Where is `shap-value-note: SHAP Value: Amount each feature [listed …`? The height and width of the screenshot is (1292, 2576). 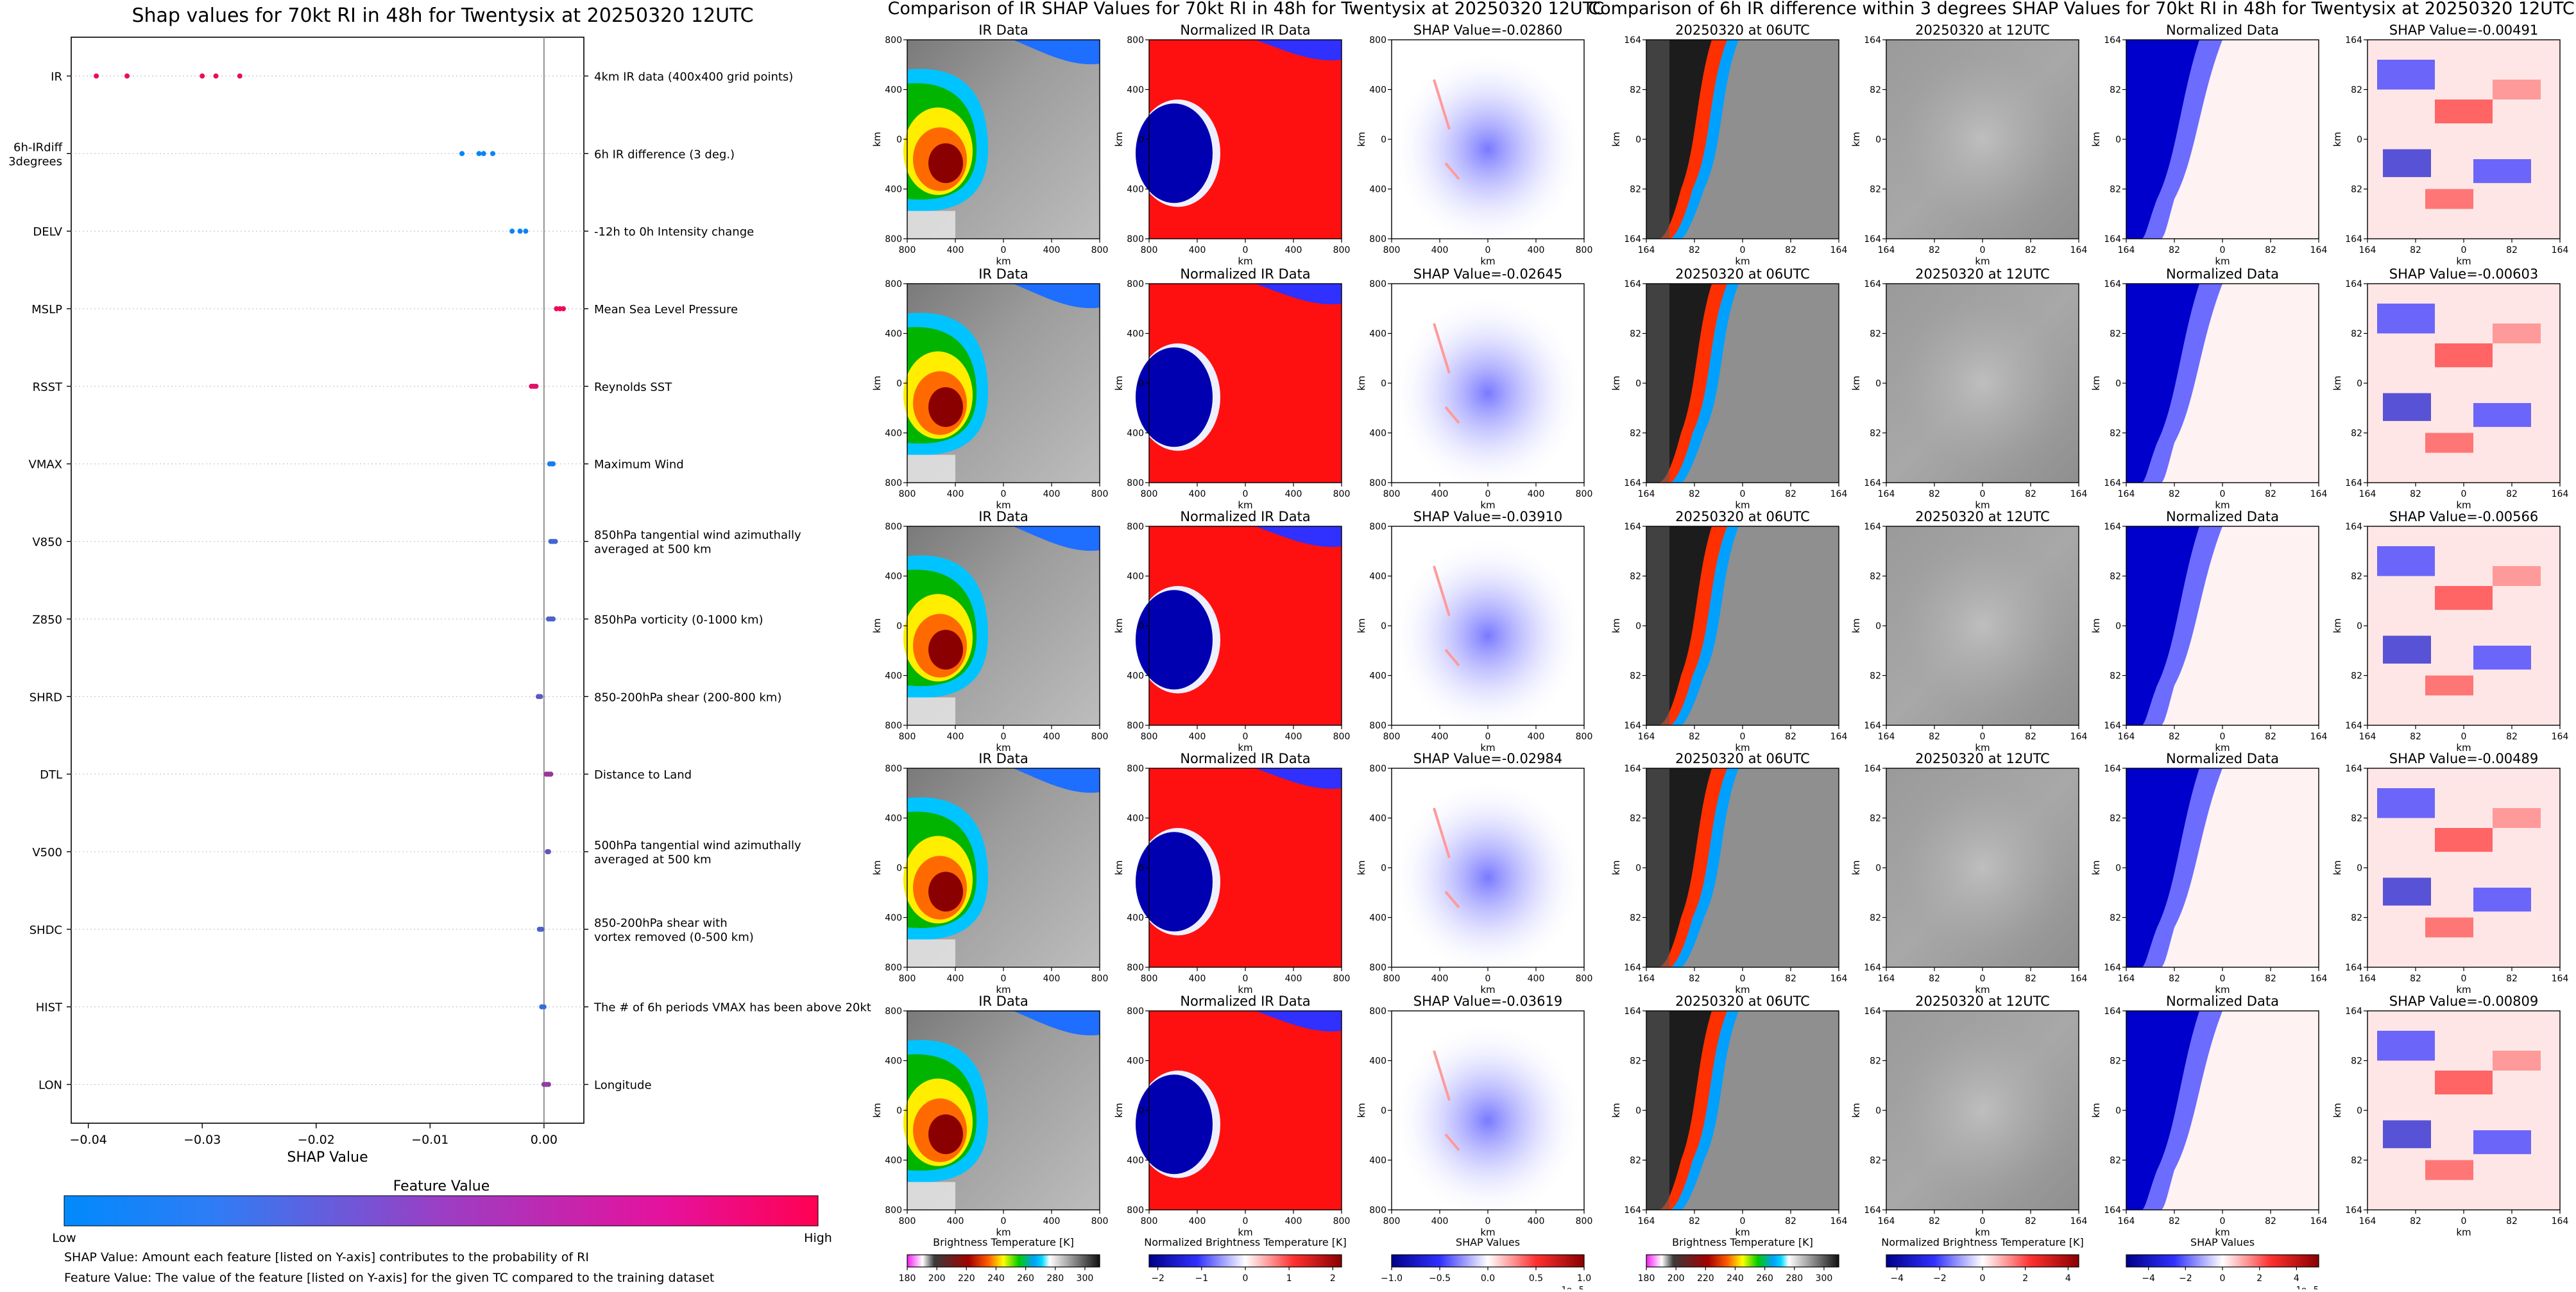 shap-value-note: SHAP Value: Amount each feature [listed … is located at coordinates (326, 1257).